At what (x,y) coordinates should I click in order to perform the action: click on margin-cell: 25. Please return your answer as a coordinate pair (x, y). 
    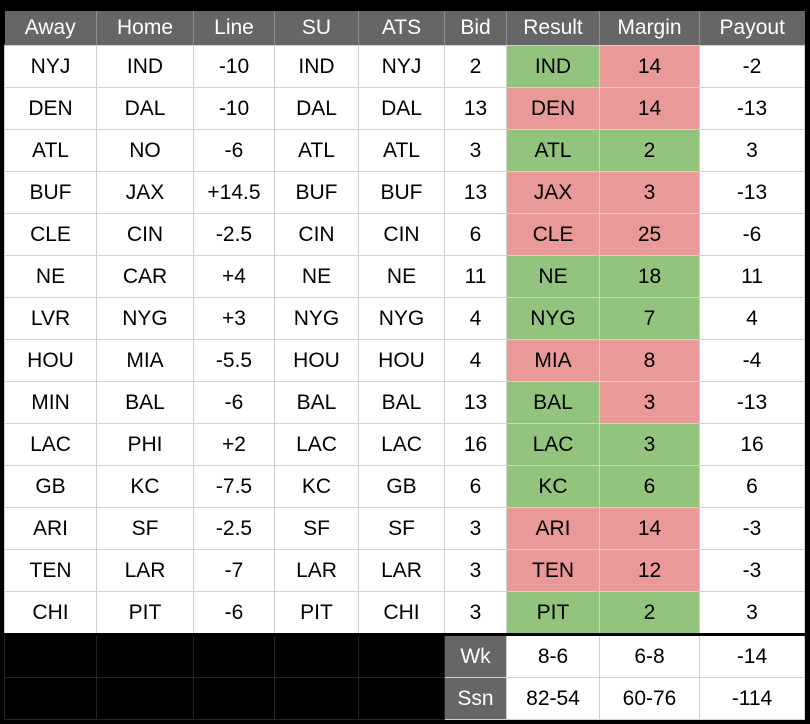
    Looking at the image, I should click on (649, 234).